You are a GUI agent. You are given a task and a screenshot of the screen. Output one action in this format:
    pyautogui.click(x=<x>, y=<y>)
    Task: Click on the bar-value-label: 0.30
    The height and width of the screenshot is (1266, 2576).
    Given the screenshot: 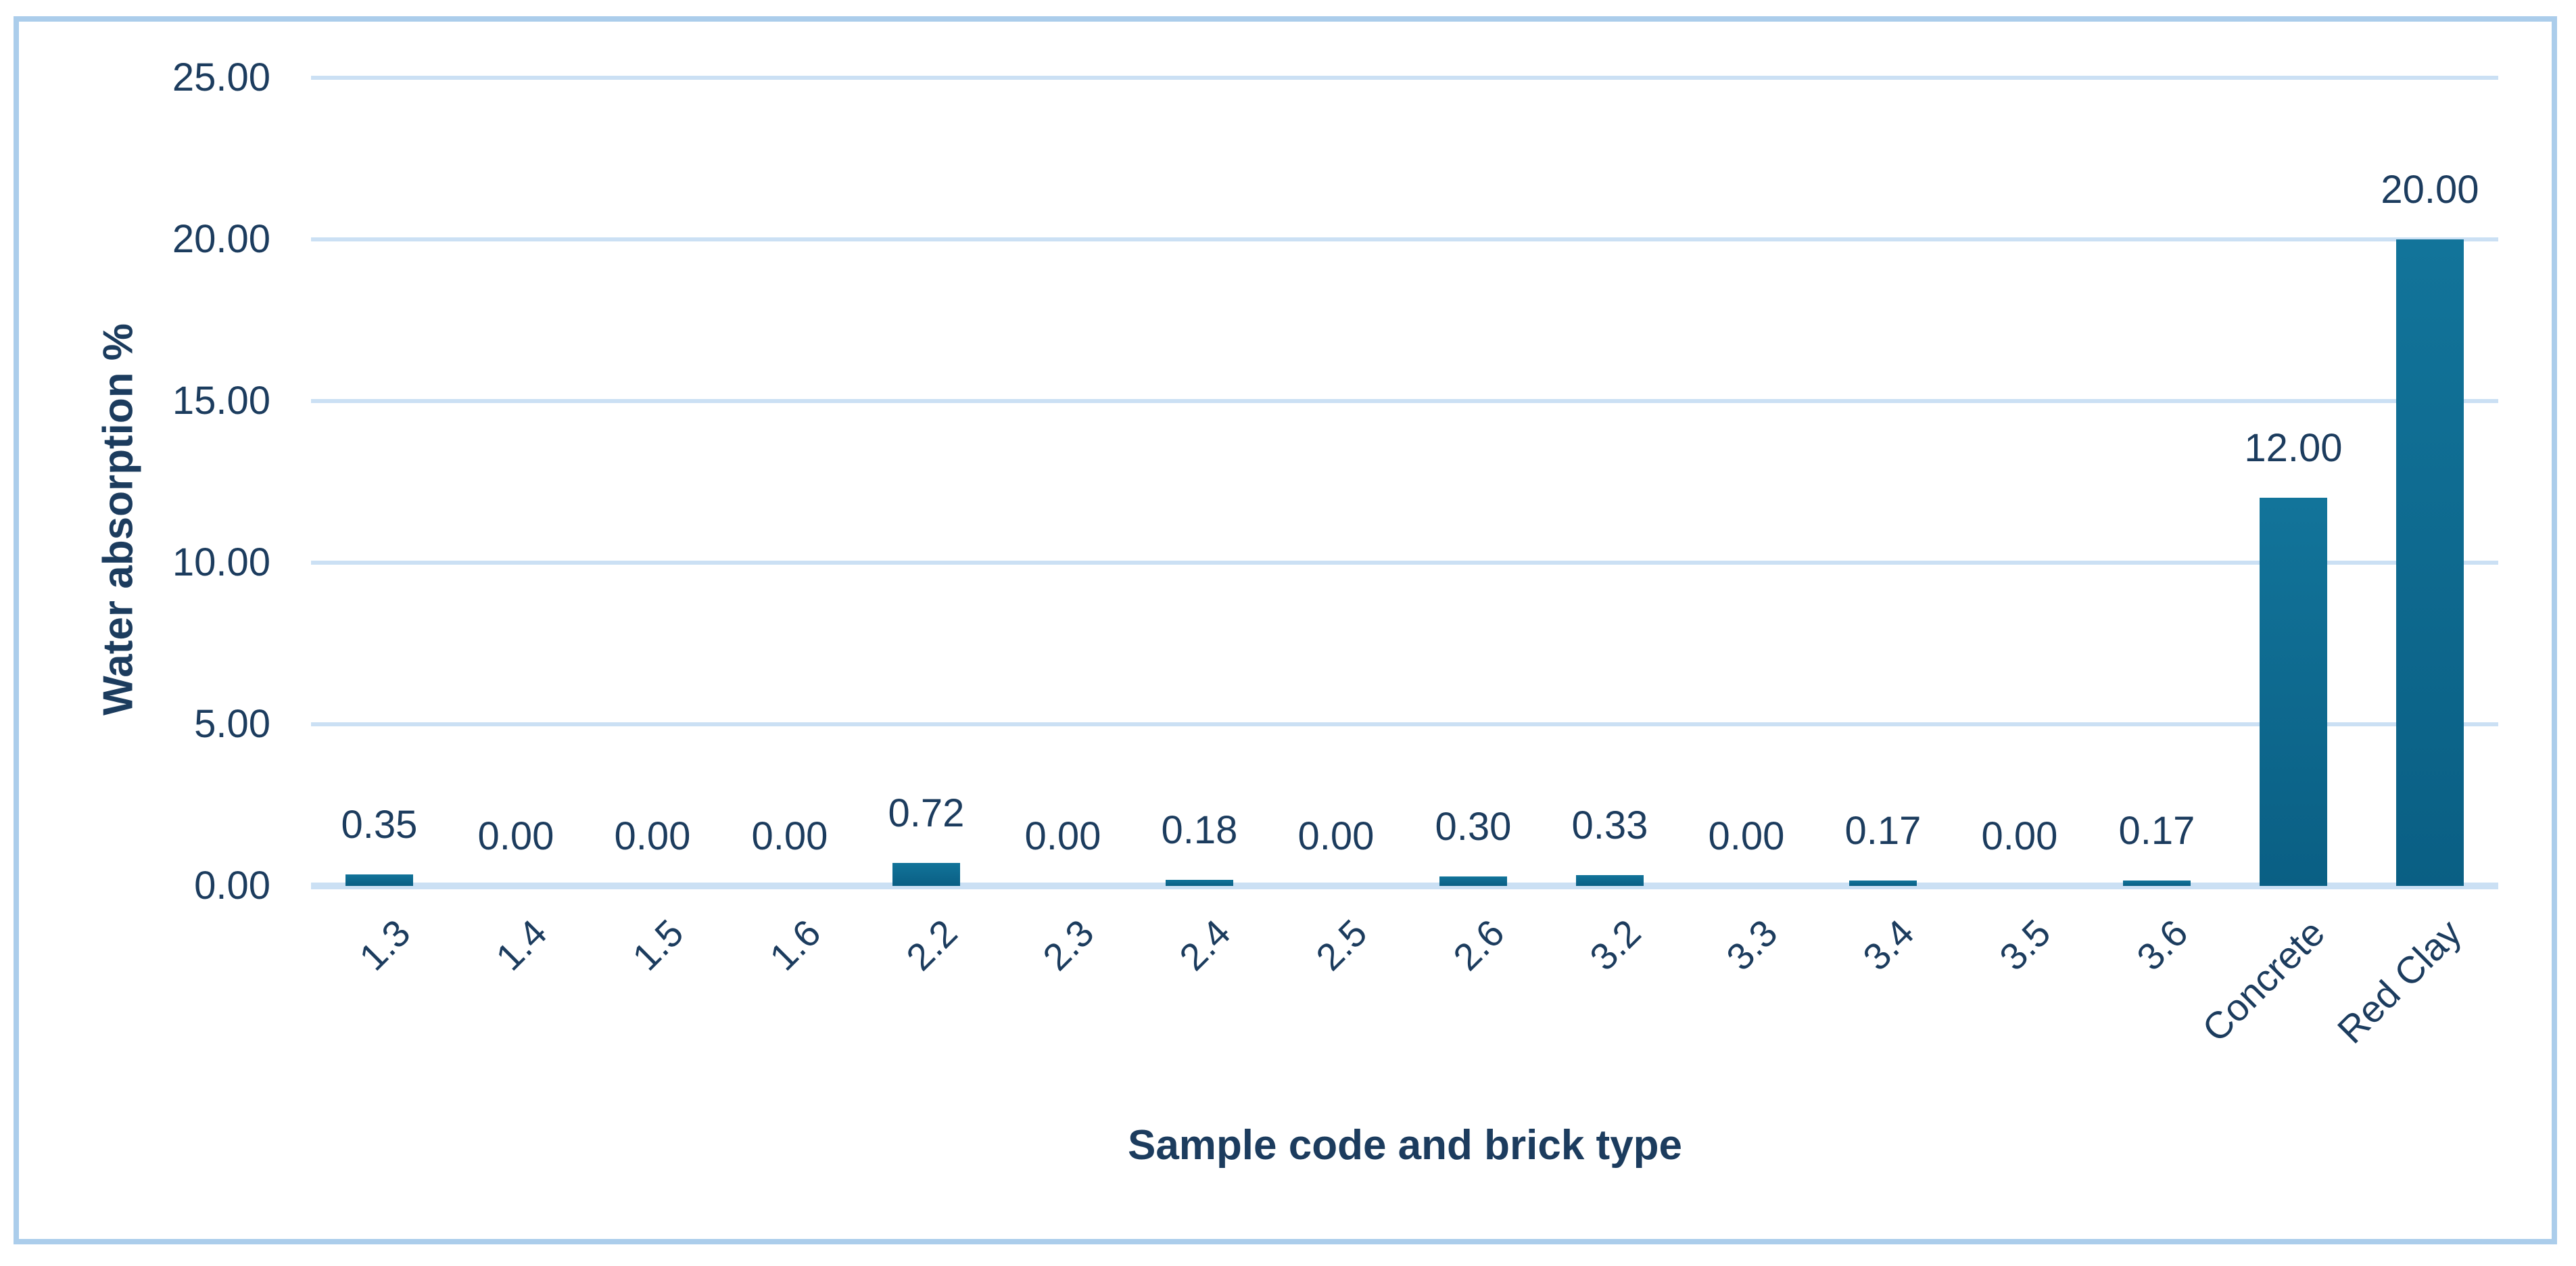 What is the action you would take?
    pyautogui.click(x=1473, y=827)
    